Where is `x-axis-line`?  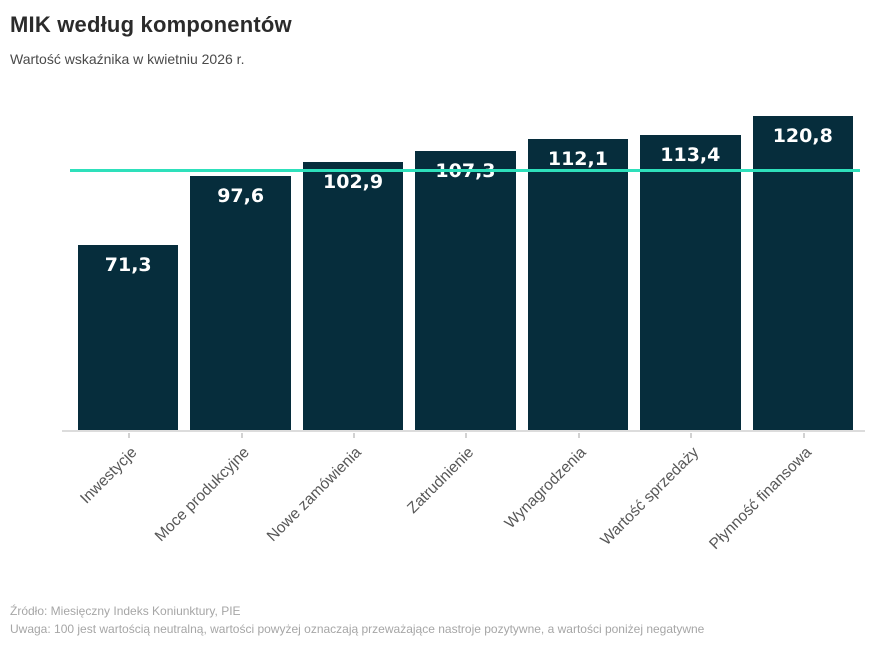
x-axis-line is located at coordinates (463, 431).